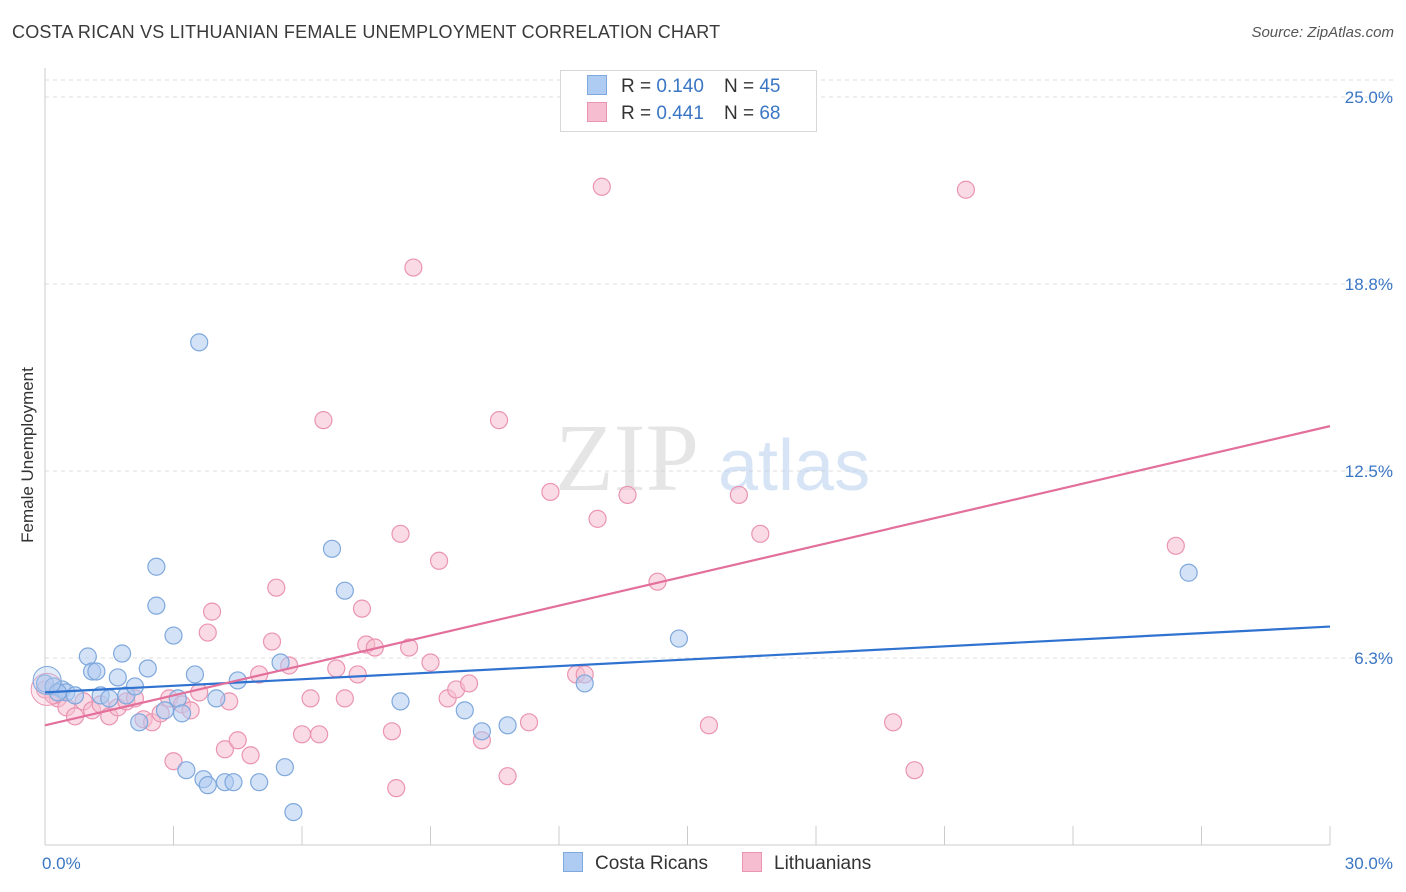  What do you see at coordinates (1373, 658) in the screenshot?
I see `y-tick-label: 6.3%` at bounding box center [1373, 658].